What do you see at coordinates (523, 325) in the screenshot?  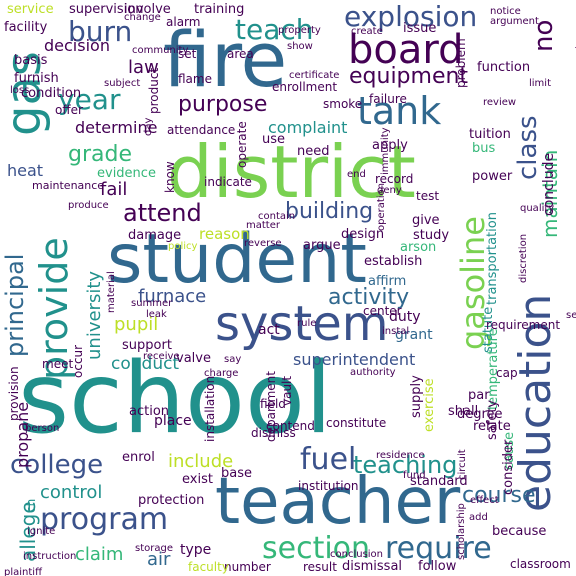 I see `word-requirement: requirement` at bounding box center [523, 325].